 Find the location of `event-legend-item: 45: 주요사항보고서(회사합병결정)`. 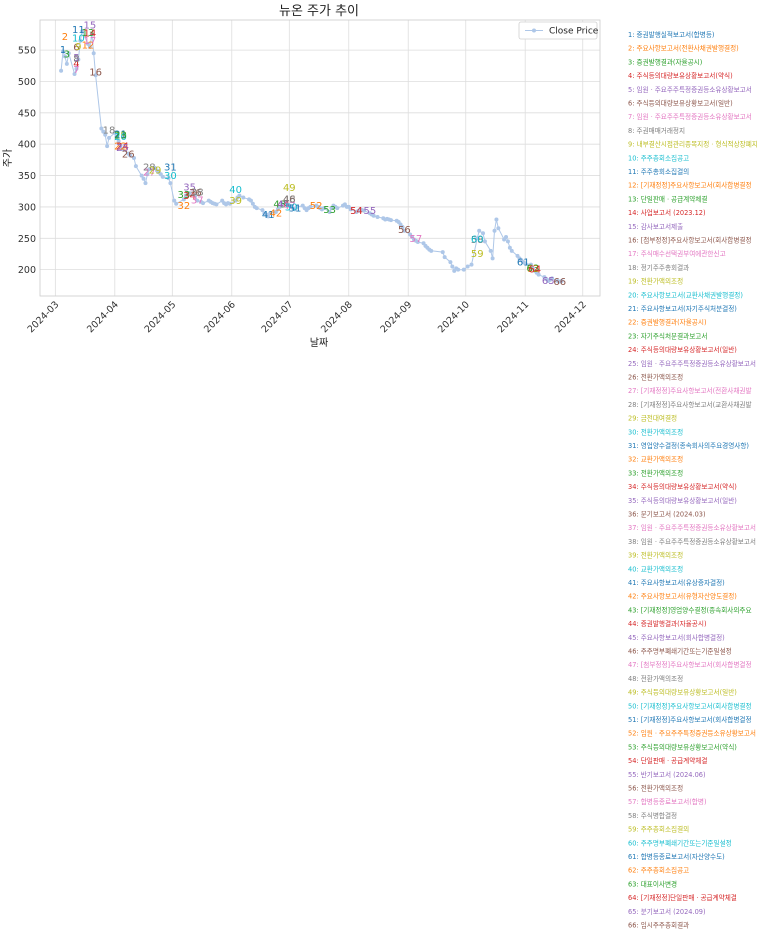

event-legend-item: 45: 주요사항보고서(회사합병결정) is located at coordinates (676, 637).